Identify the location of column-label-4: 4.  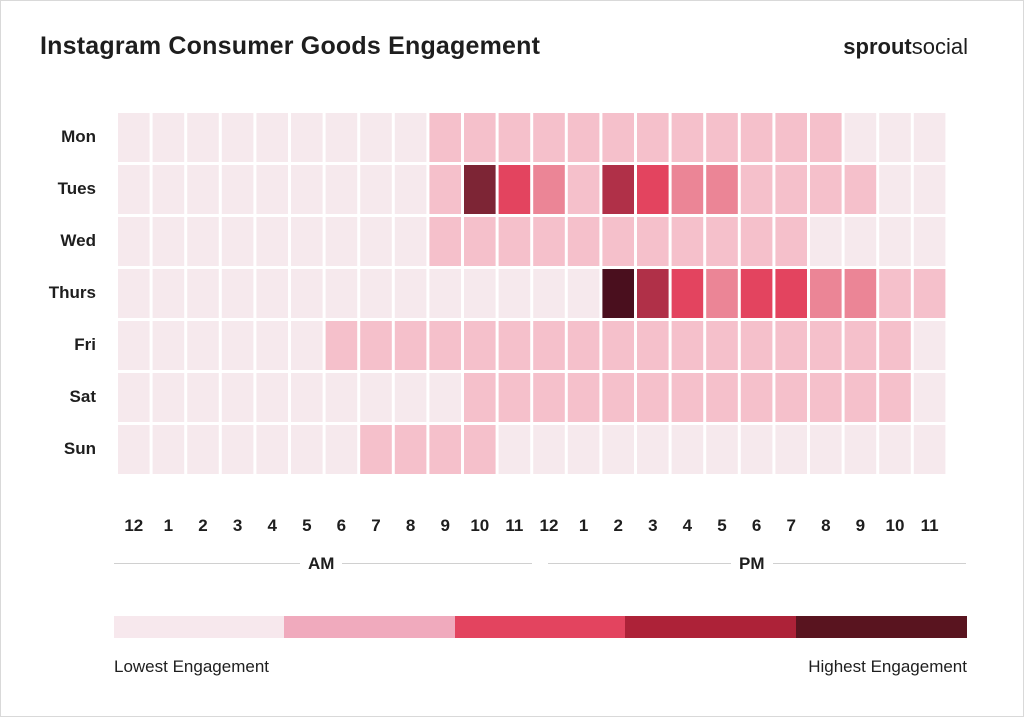
(272, 525).